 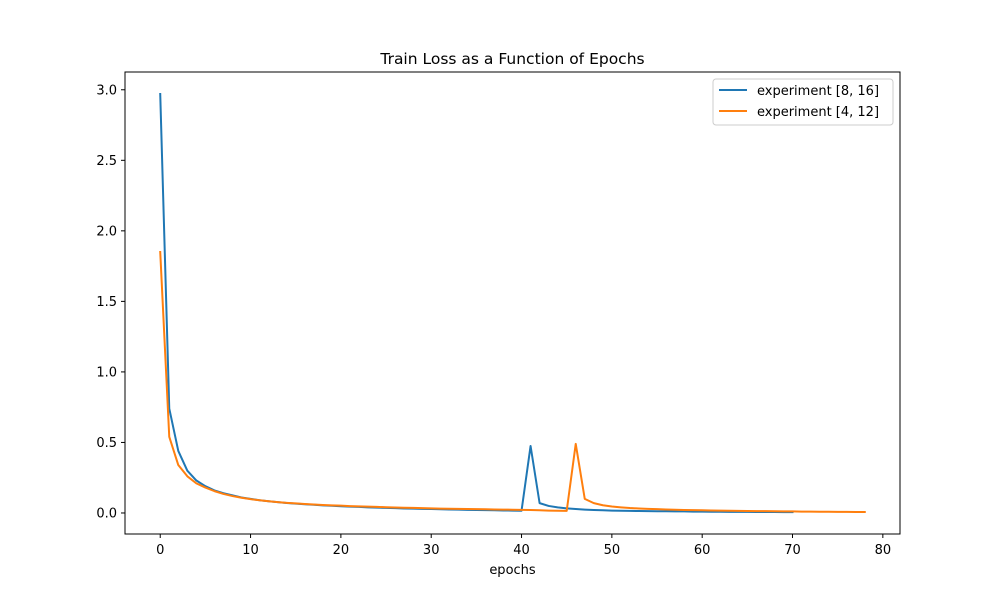 I want to click on y-tick-label: 1.0, so click(x=106, y=372).